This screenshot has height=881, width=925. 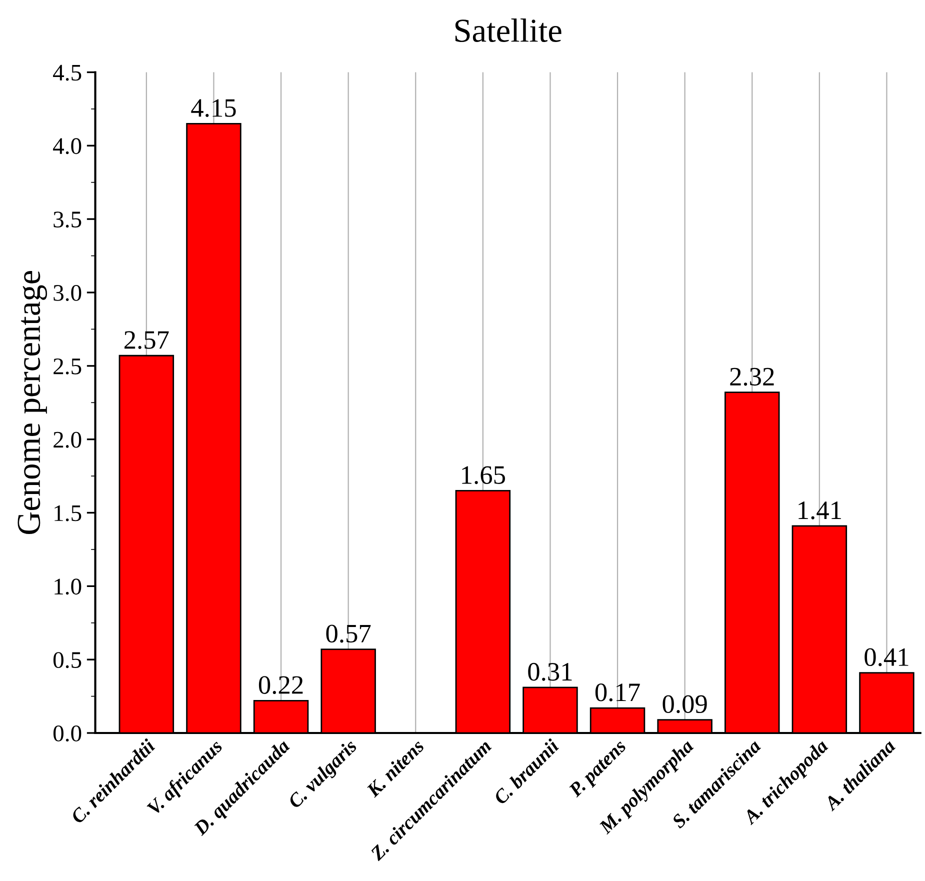 I want to click on data-label: 2.57, so click(x=146, y=340).